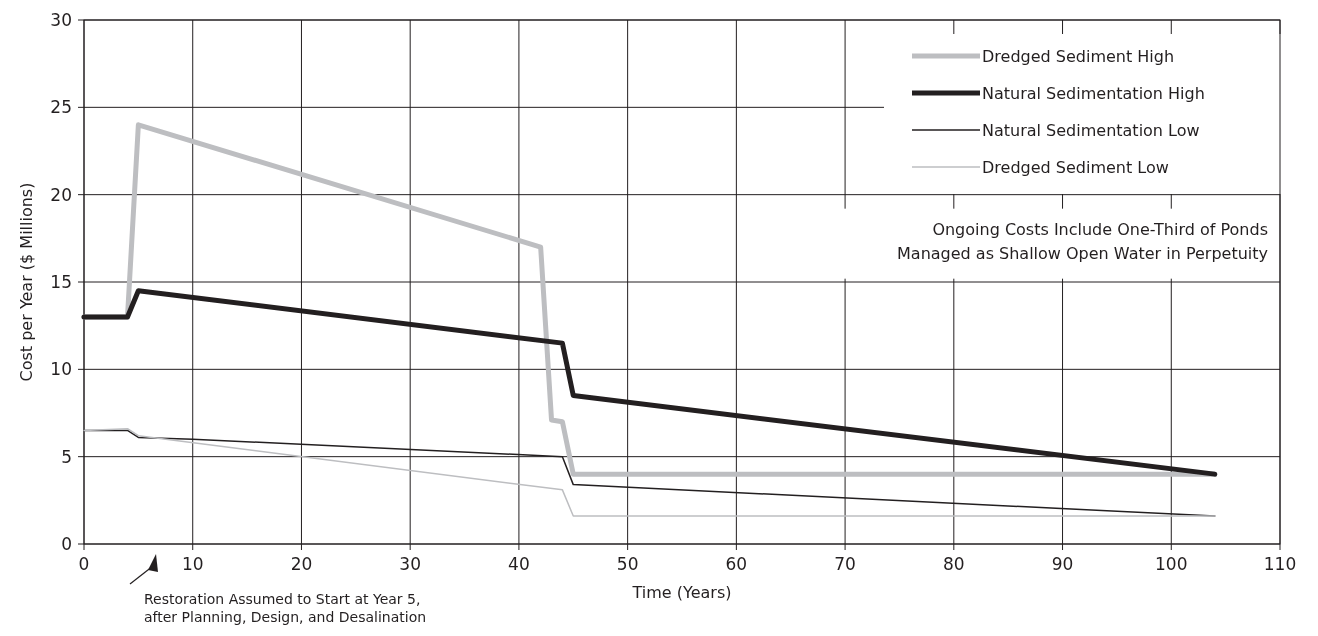 Image resolution: width=1318 pixels, height=636 pixels. I want to click on x-tick-label: 10, so click(192, 564).